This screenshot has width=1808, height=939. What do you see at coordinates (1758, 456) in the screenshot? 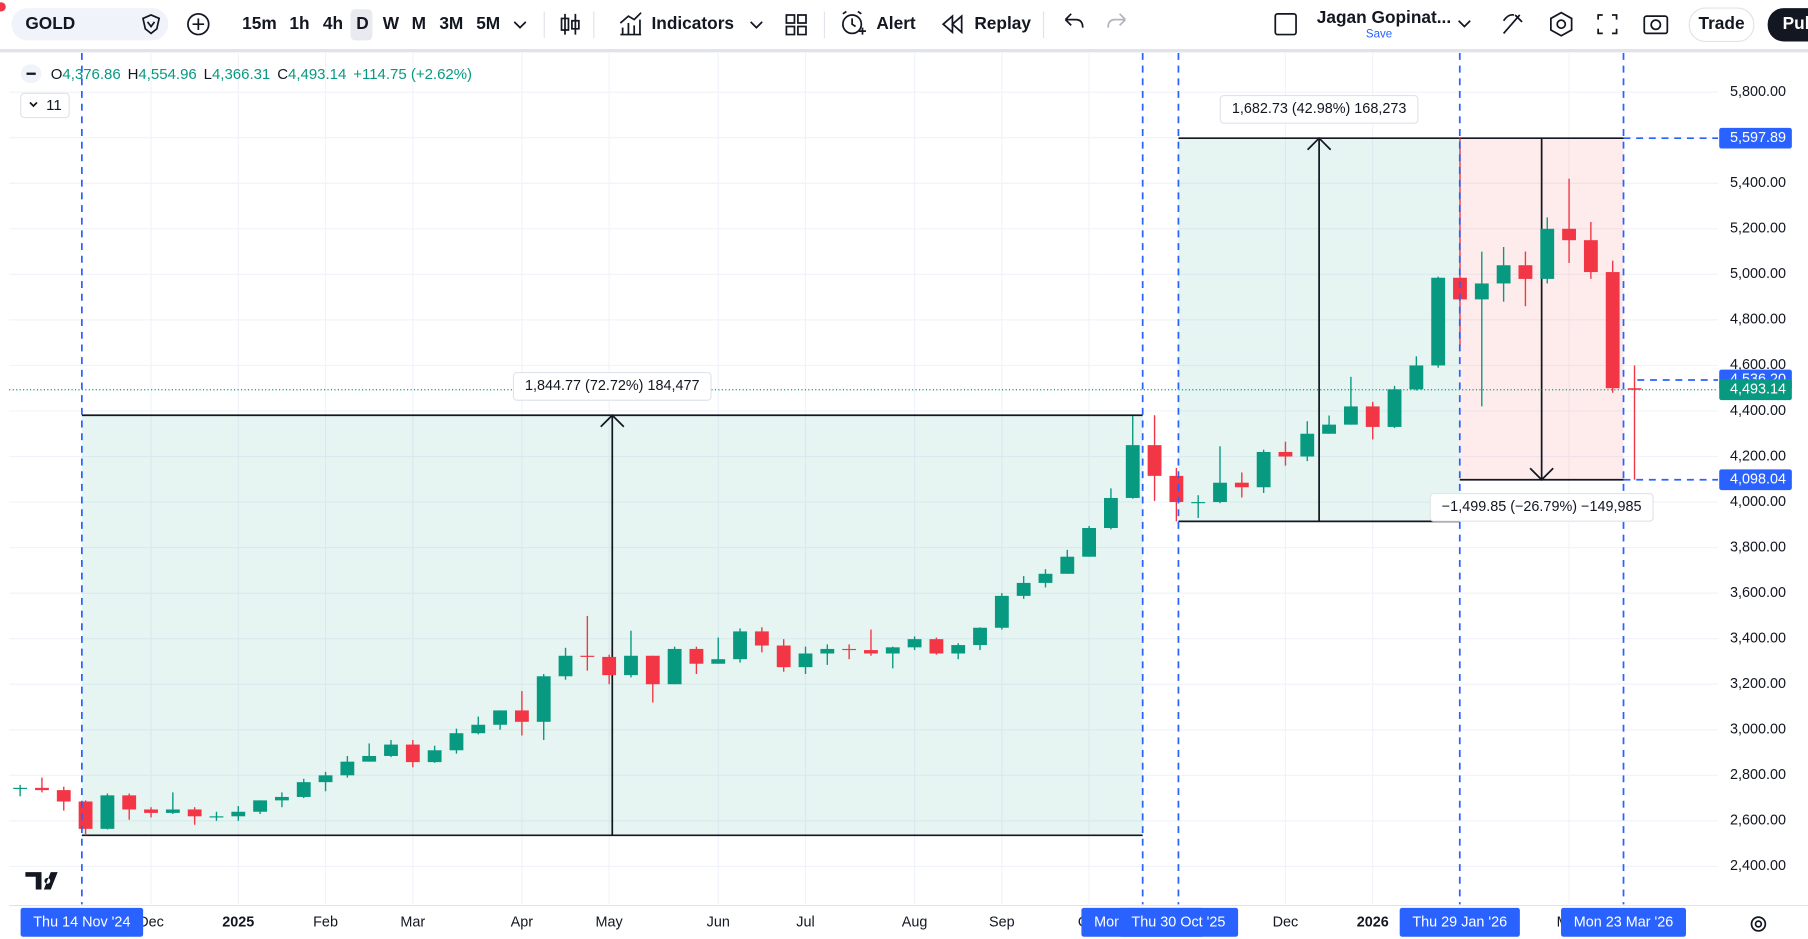
I see `y-tick-label: 4,200.00` at bounding box center [1758, 456].